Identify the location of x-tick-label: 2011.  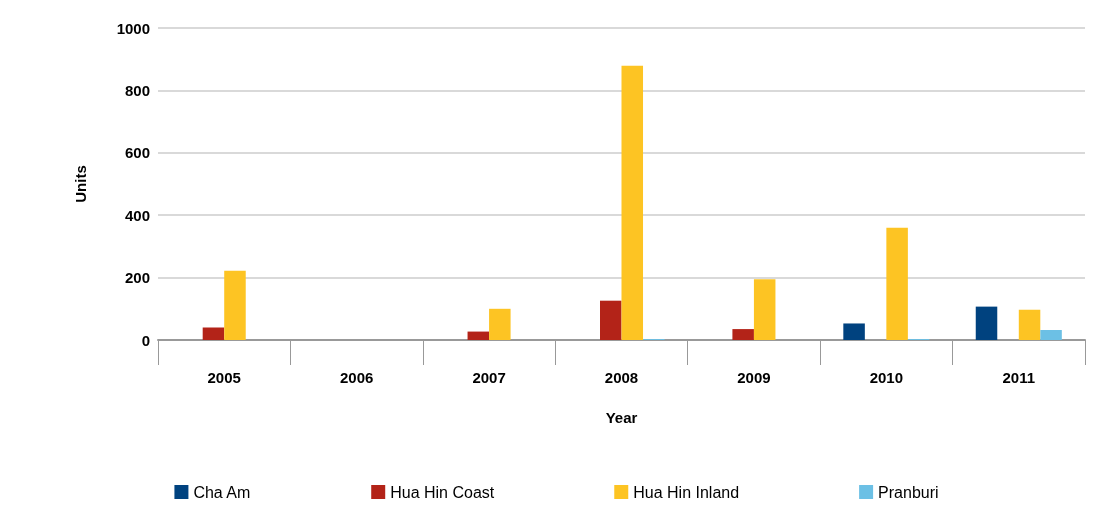
(1019, 377).